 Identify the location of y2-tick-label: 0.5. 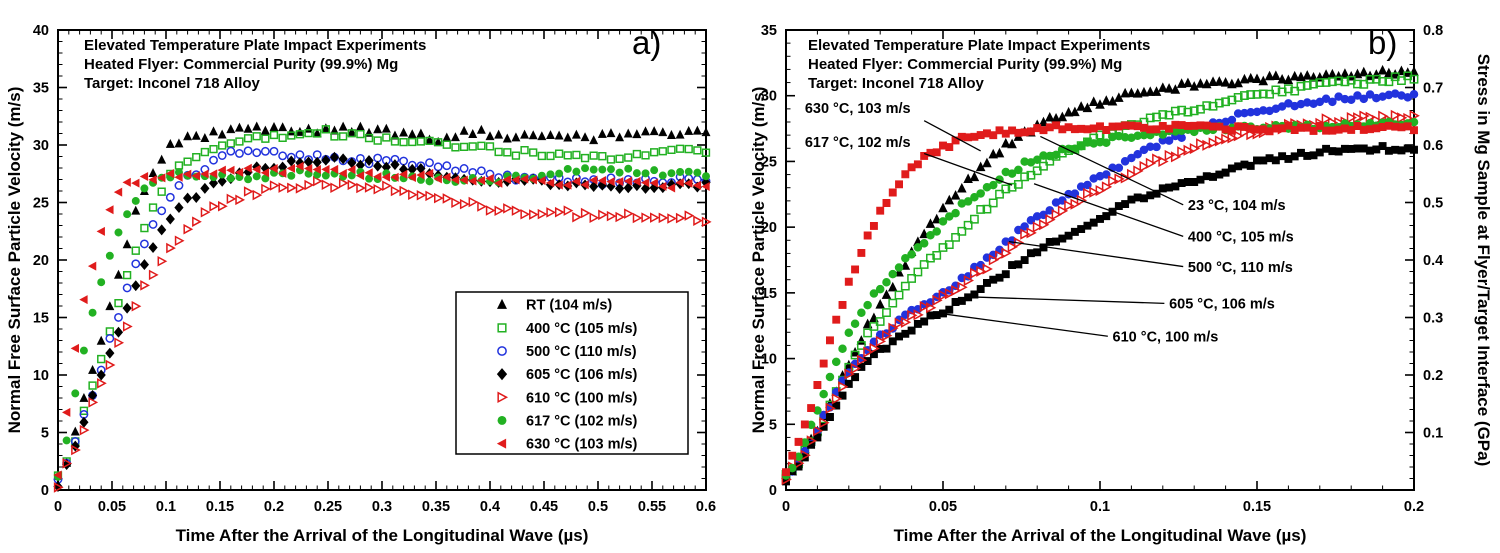
(1433, 204).